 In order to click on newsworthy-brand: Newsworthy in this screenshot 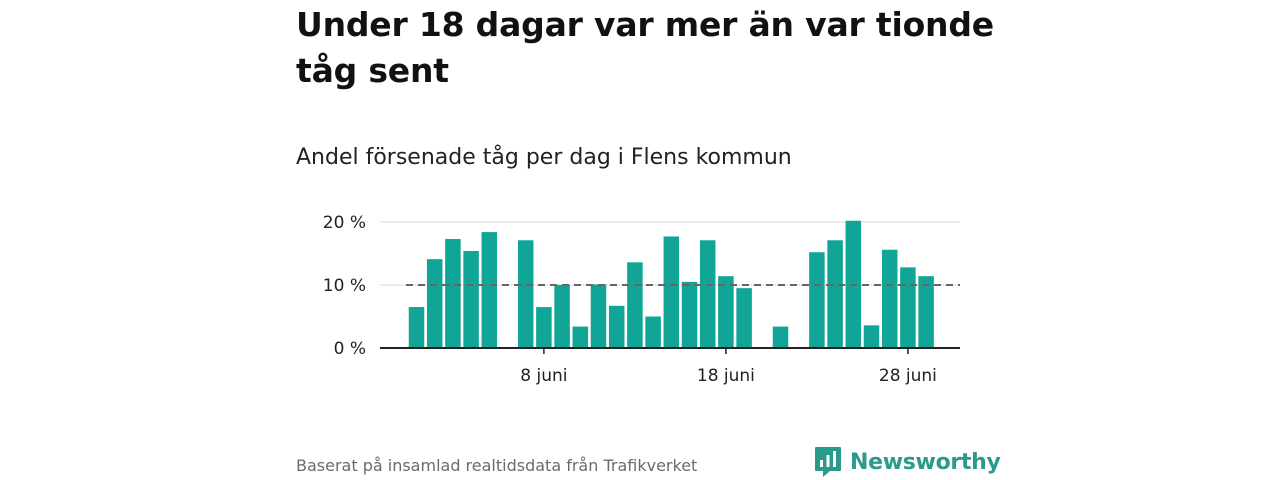, I will do `click(907, 462)`.